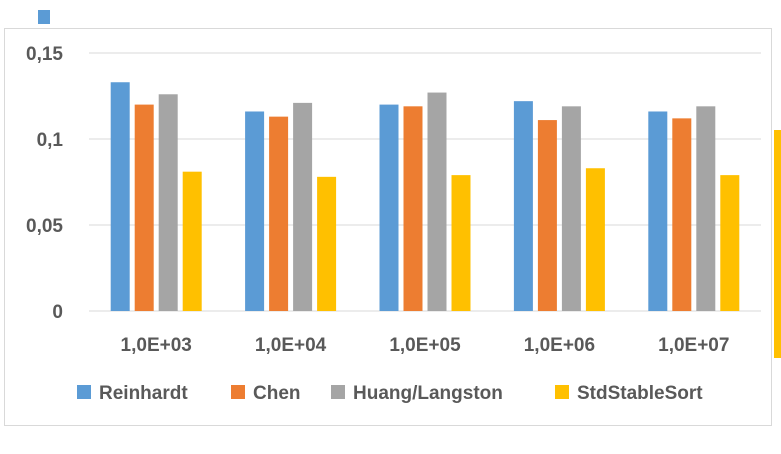 The width and height of the screenshot is (781, 454). Describe the element at coordinates (640, 393) in the screenshot. I see `legend-label: StdStableSort` at that location.